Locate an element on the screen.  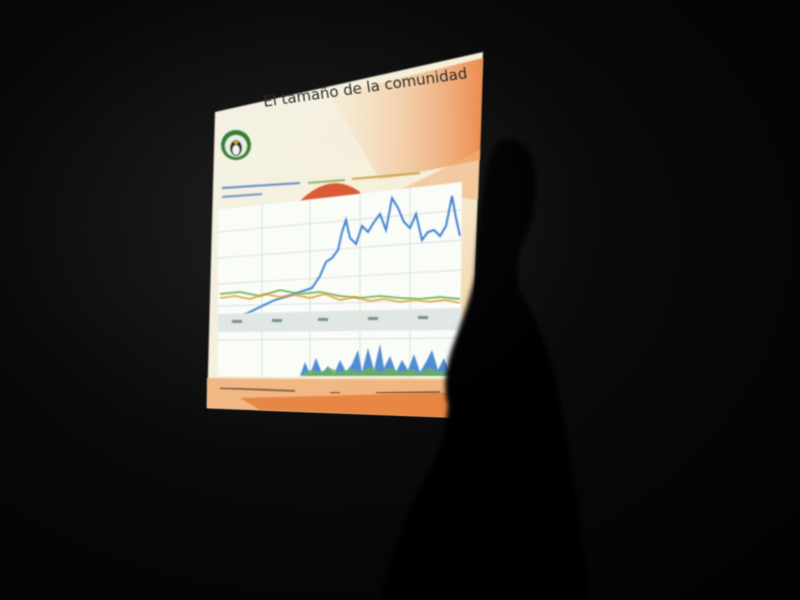
activity-bars is located at coordinates (381, 360).